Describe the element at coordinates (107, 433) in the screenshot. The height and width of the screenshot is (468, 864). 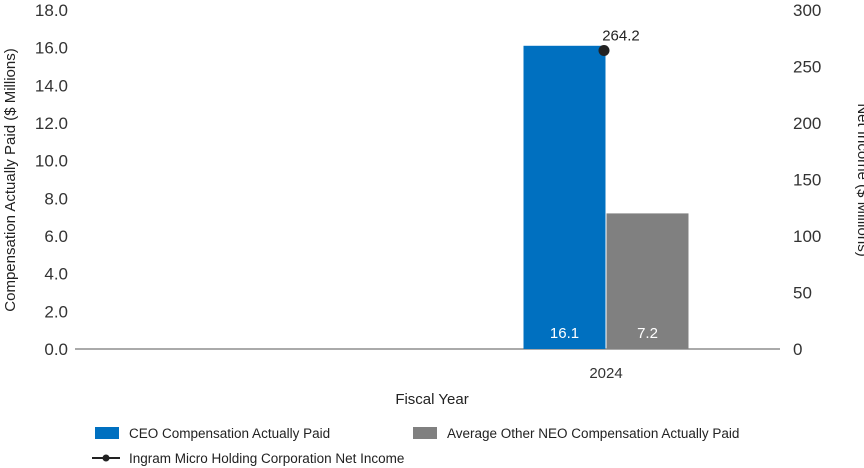
I see `legend-swatch-ceo` at that location.